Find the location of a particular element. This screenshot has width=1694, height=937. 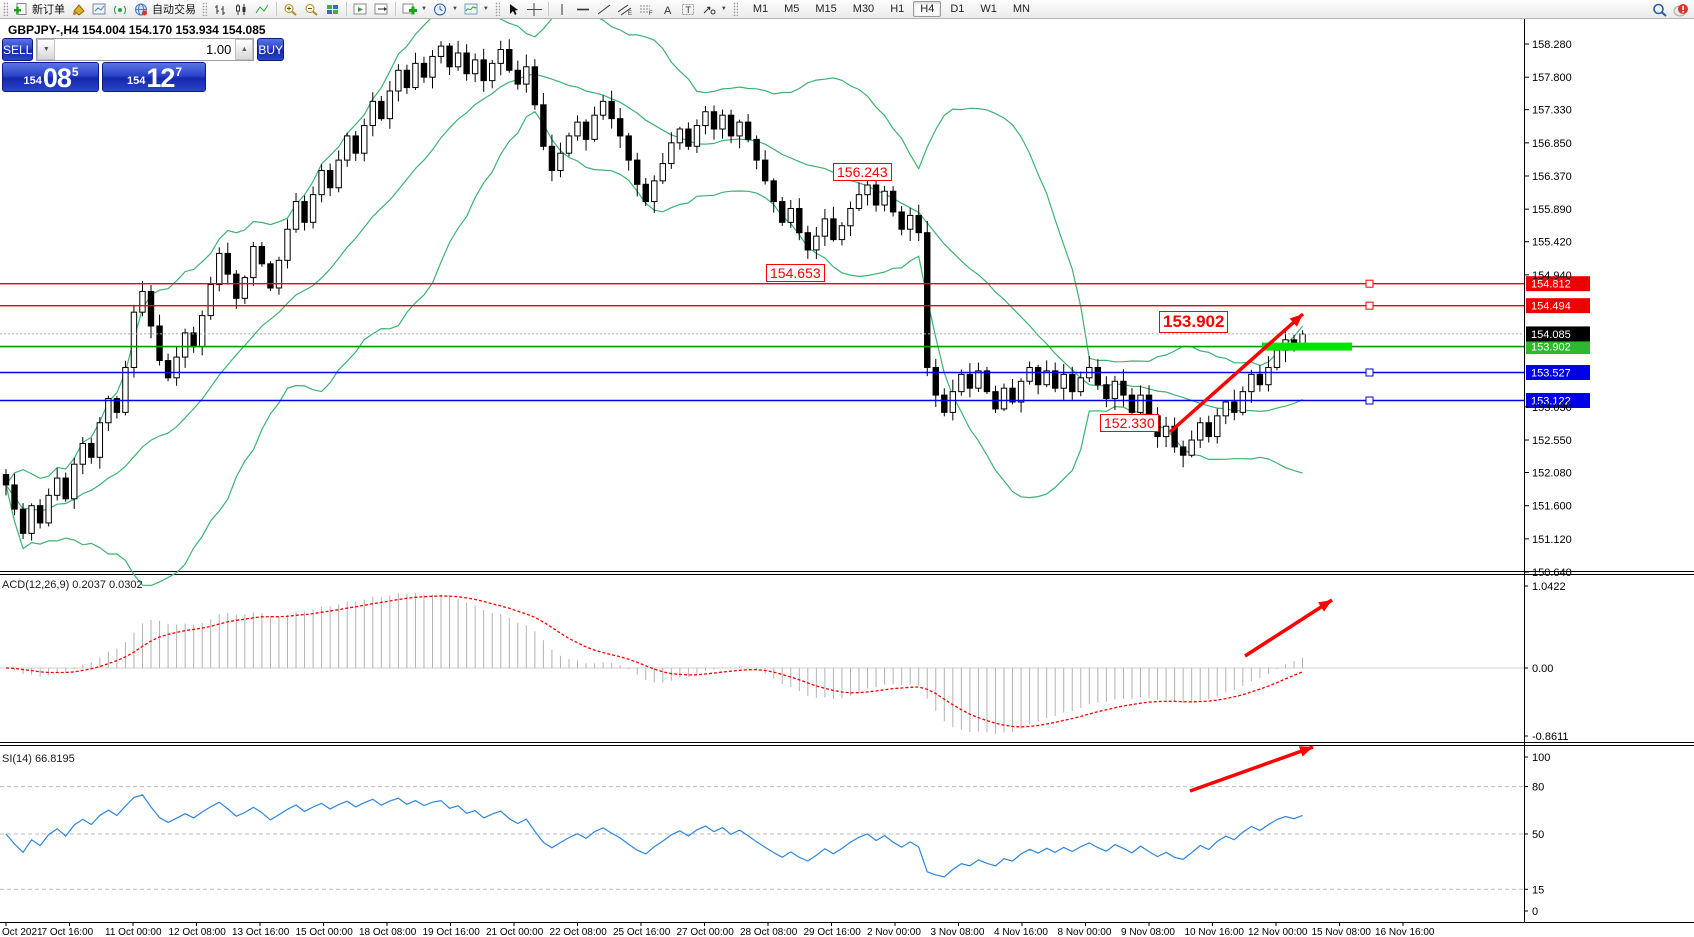

chart-styler-button is located at coordinates (78, 9).